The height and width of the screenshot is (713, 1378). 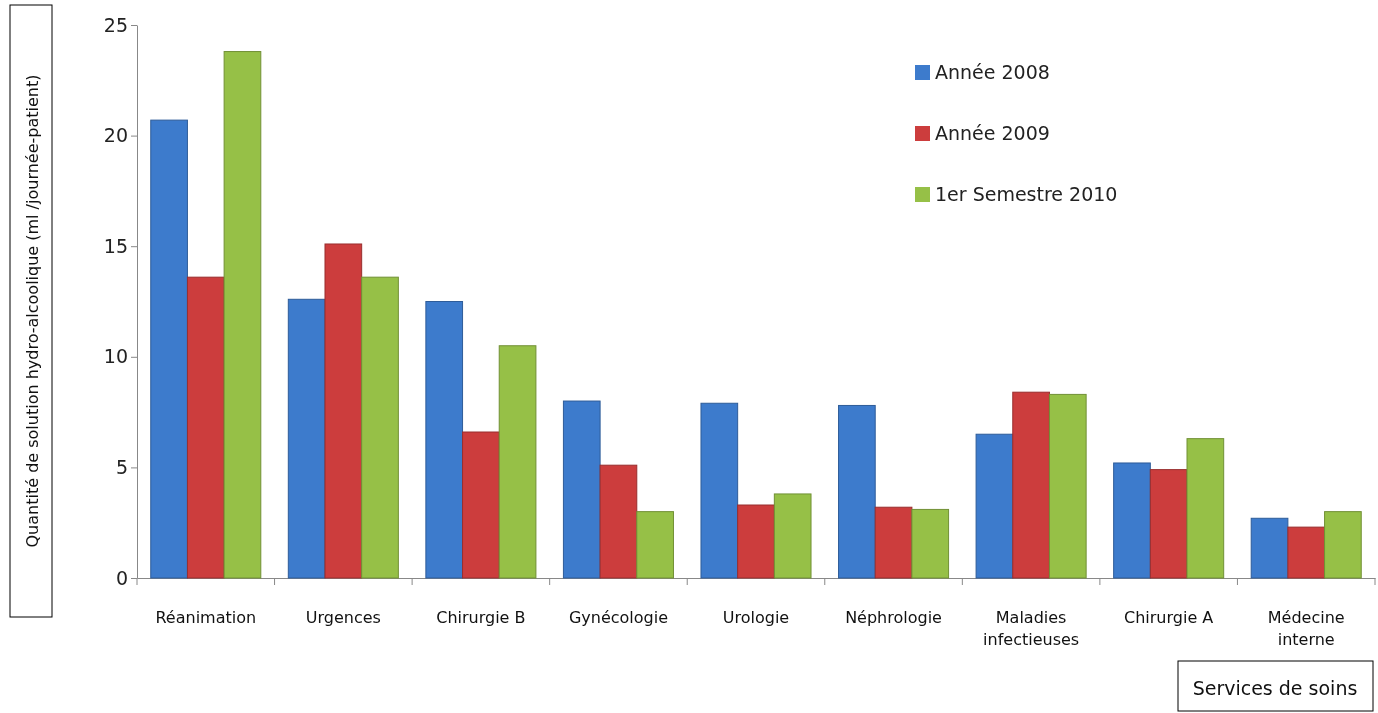 What do you see at coordinates (206, 617) in the screenshot?
I see `x-tick-label: Réanimation` at bounding box center [206, 617].